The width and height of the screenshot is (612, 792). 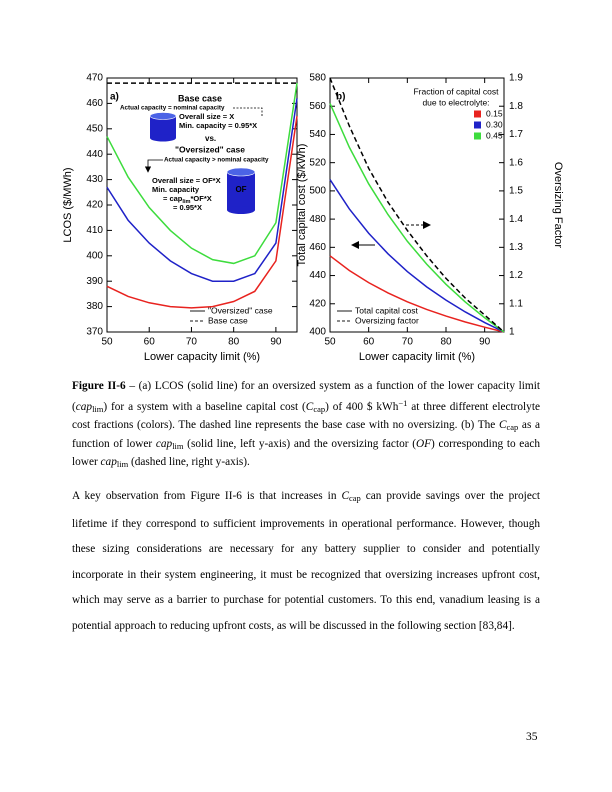 What do you see at coordinates (317, 162) in the screenshot?
I see `y-tick-label: 520` at bounding box center [317, 162].